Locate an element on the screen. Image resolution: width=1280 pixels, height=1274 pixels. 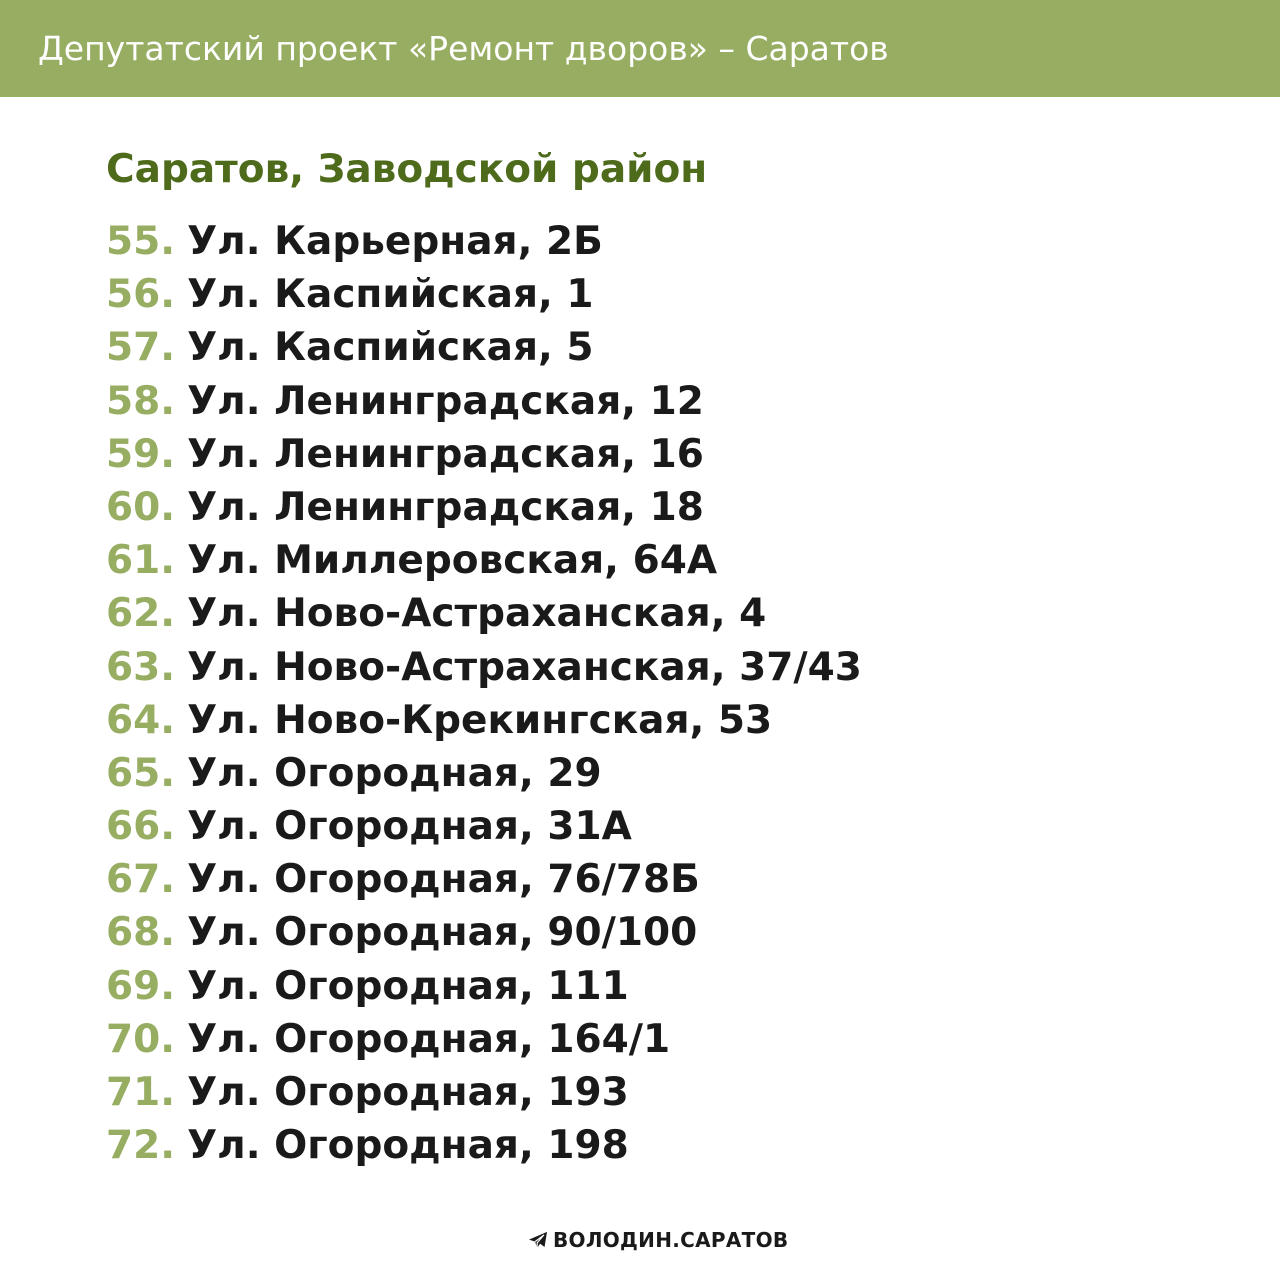
list-item: 64. Ул. Ново-Крекингская, 53 is located at coordinates (484, 720).